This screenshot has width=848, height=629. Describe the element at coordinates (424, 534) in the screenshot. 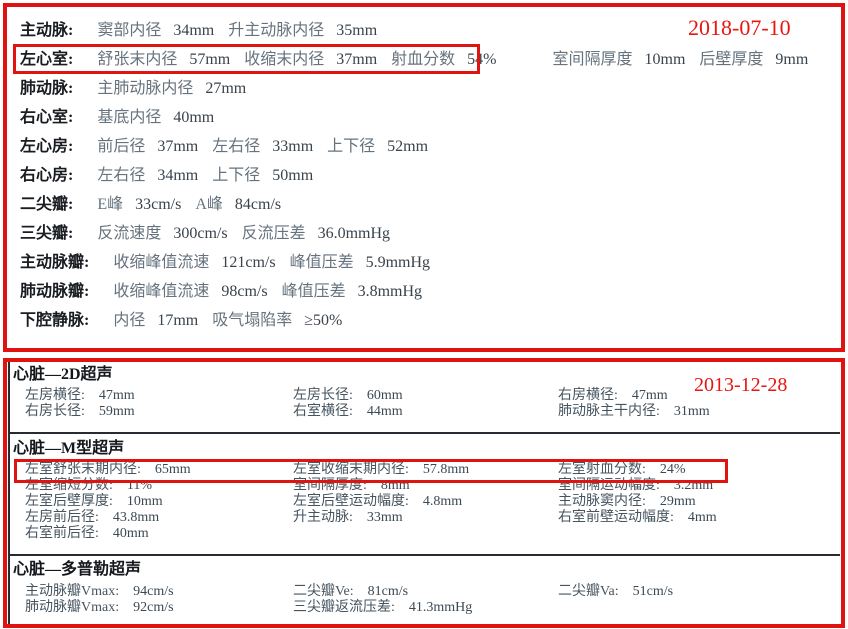

I see `table-row: 右室前后径: 40mm` at that location.